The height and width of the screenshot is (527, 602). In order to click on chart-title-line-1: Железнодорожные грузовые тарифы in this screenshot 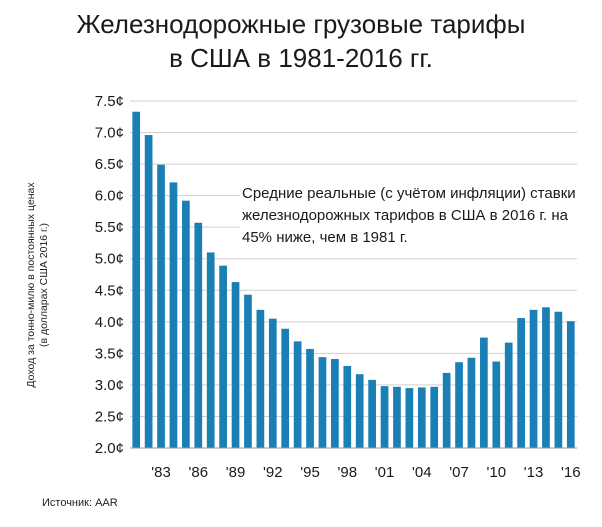, I will do `click(301, 24)`.